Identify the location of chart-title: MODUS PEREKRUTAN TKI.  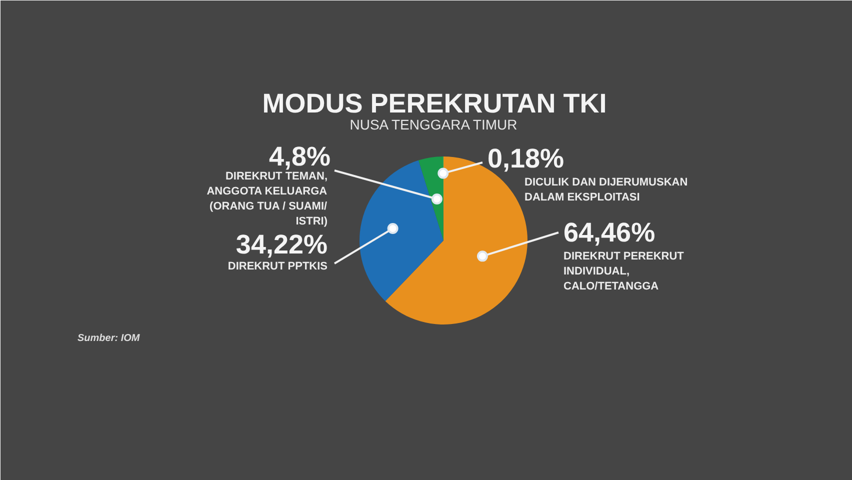
(434, 103).